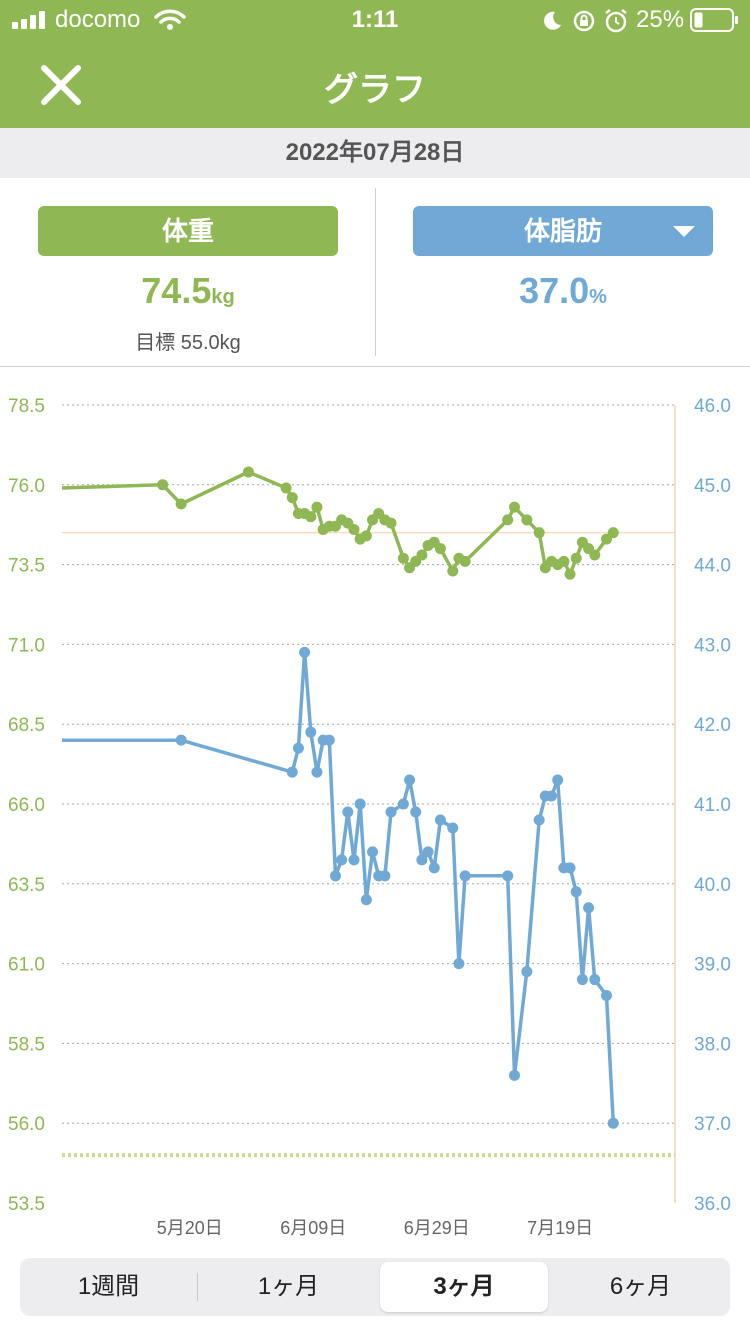 The height and width of the screenshot is (1334, 750). I want to click on close-icon, so click(61, 85).